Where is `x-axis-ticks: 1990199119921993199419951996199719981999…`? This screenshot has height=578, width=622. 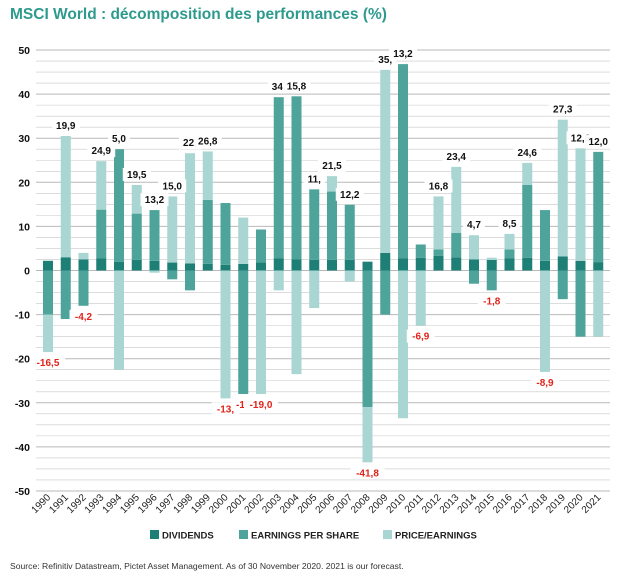
x-axis-ticks: 1990199119921993199419951996199719981999… is located at coordinates (317, 504).